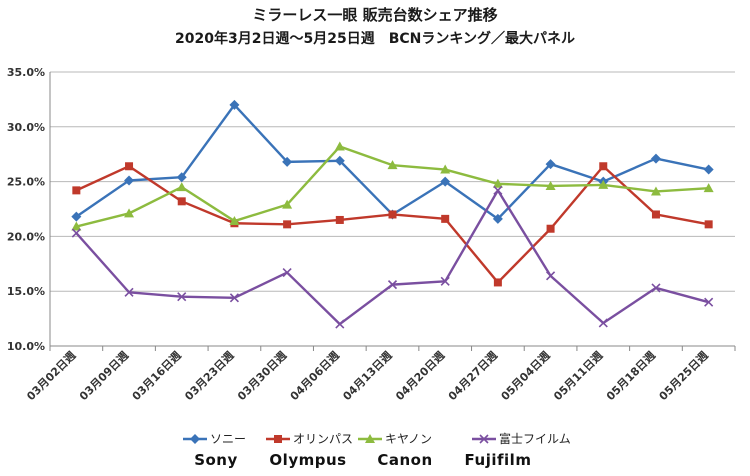 This screenshot has height=476, width=750. Describe the element at coordinates (498, 460) in the screenshot. I see `legend-latin-label: Fujifilm` at that location.